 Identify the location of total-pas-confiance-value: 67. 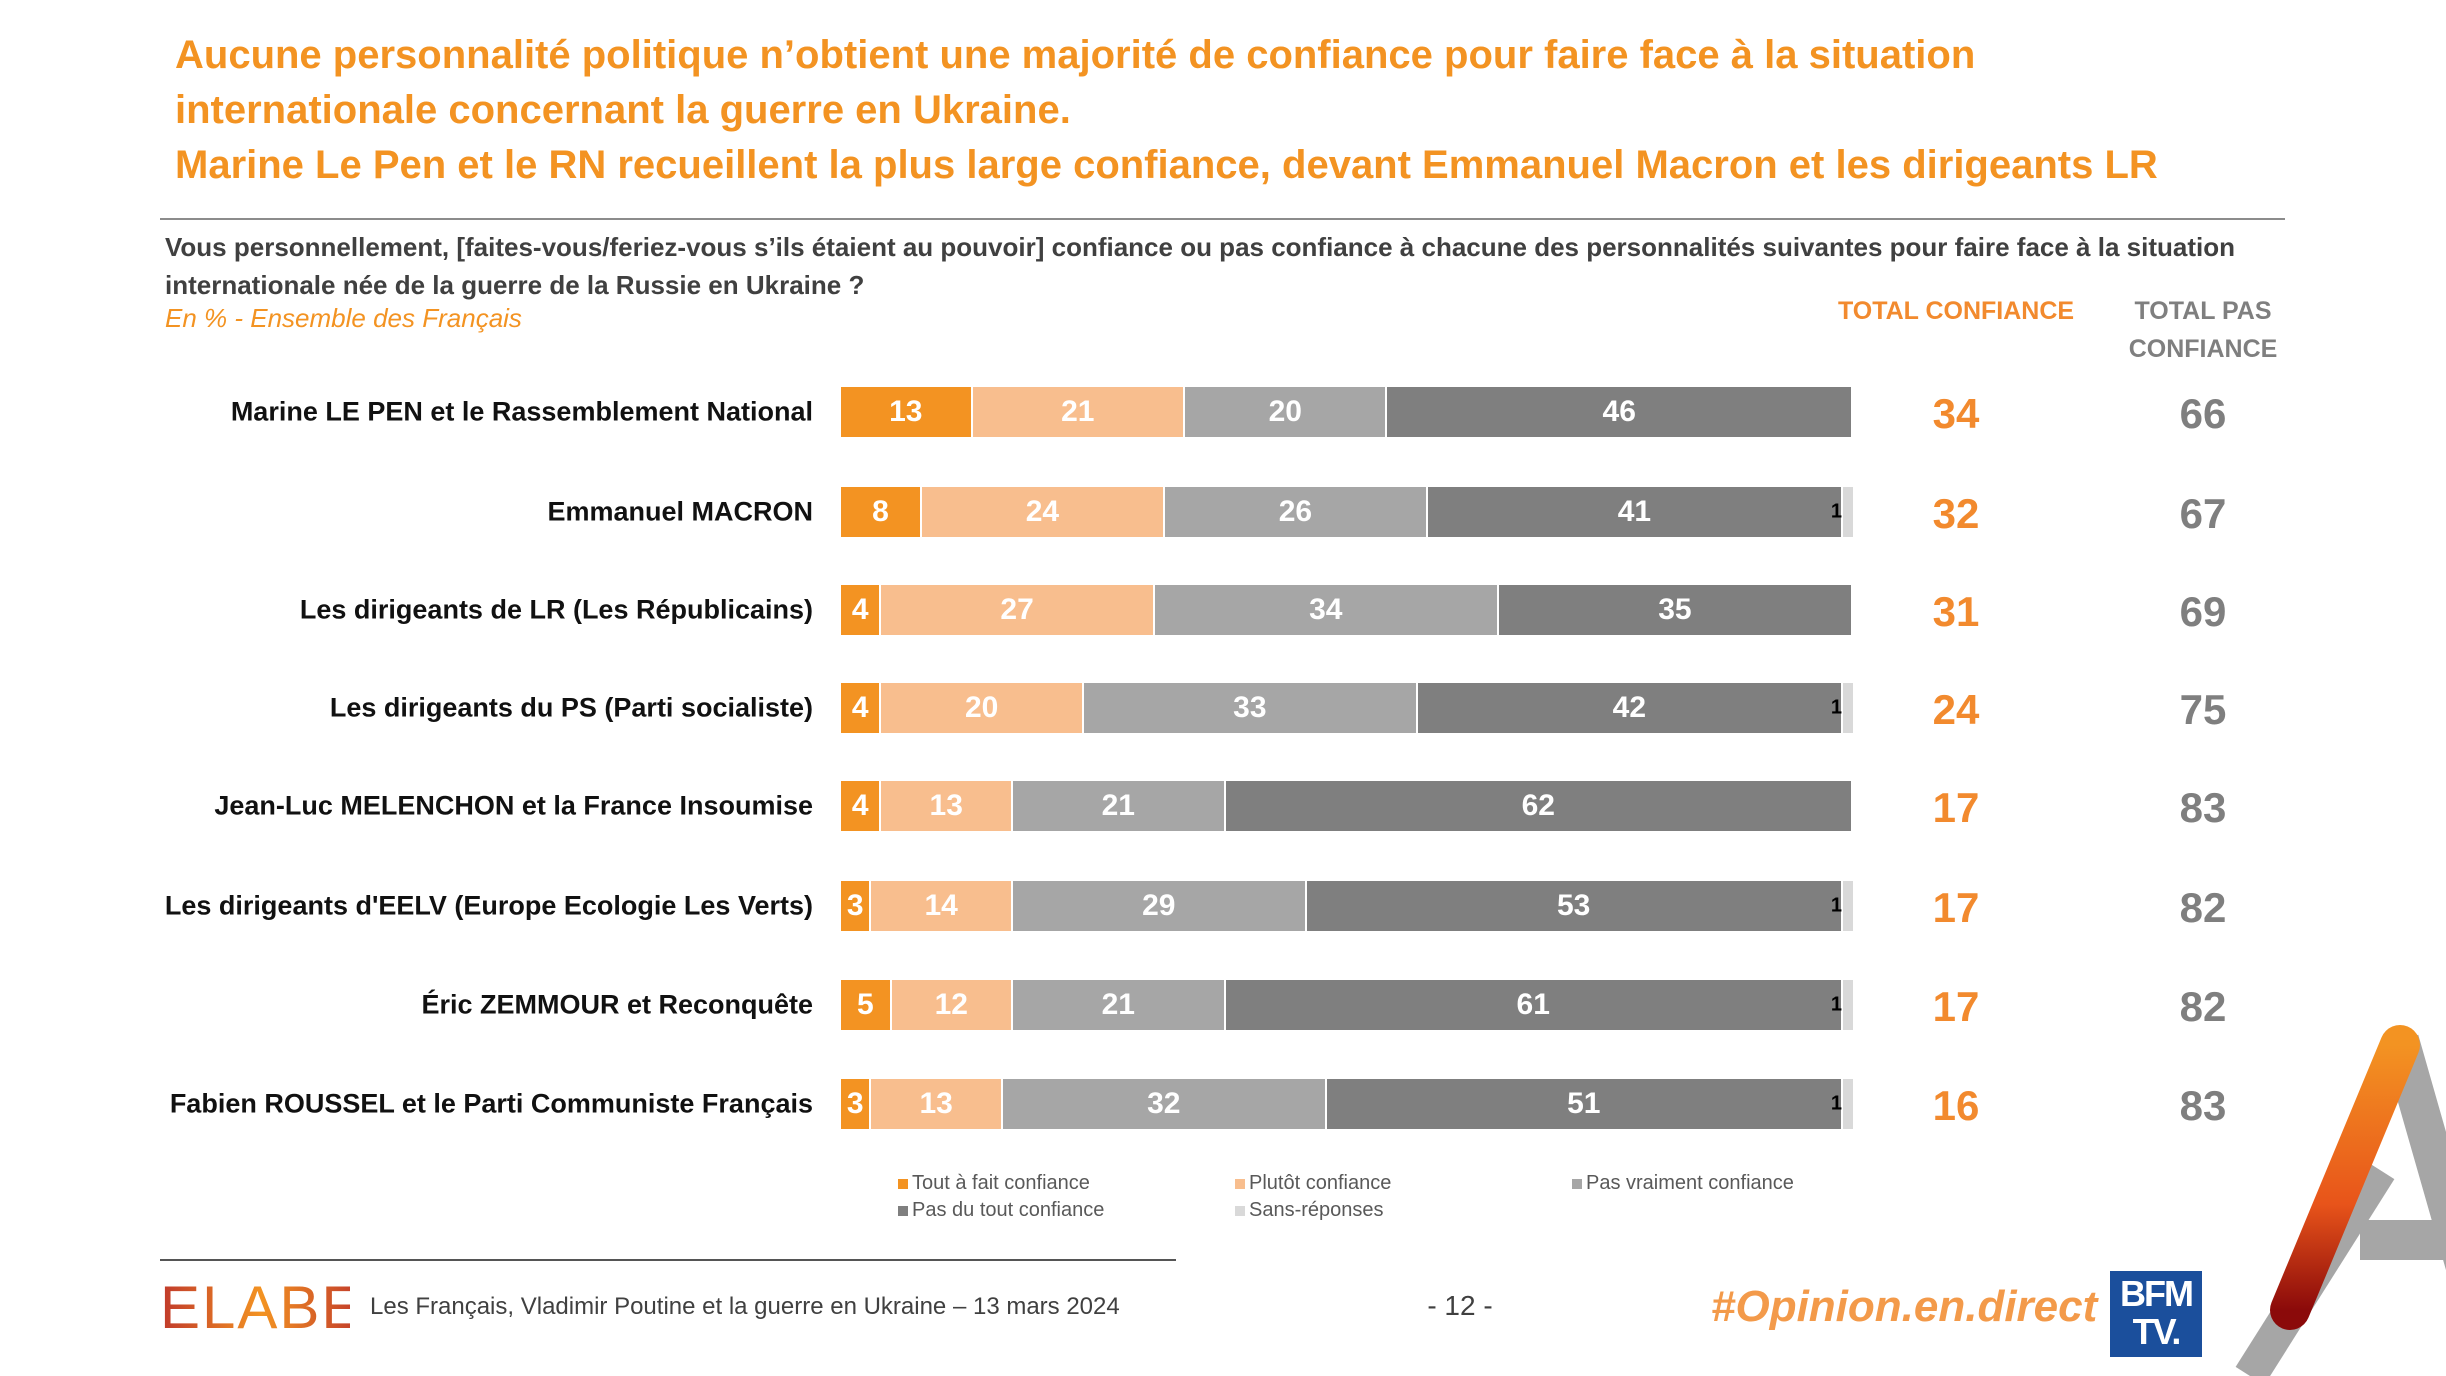
(2203, 513).